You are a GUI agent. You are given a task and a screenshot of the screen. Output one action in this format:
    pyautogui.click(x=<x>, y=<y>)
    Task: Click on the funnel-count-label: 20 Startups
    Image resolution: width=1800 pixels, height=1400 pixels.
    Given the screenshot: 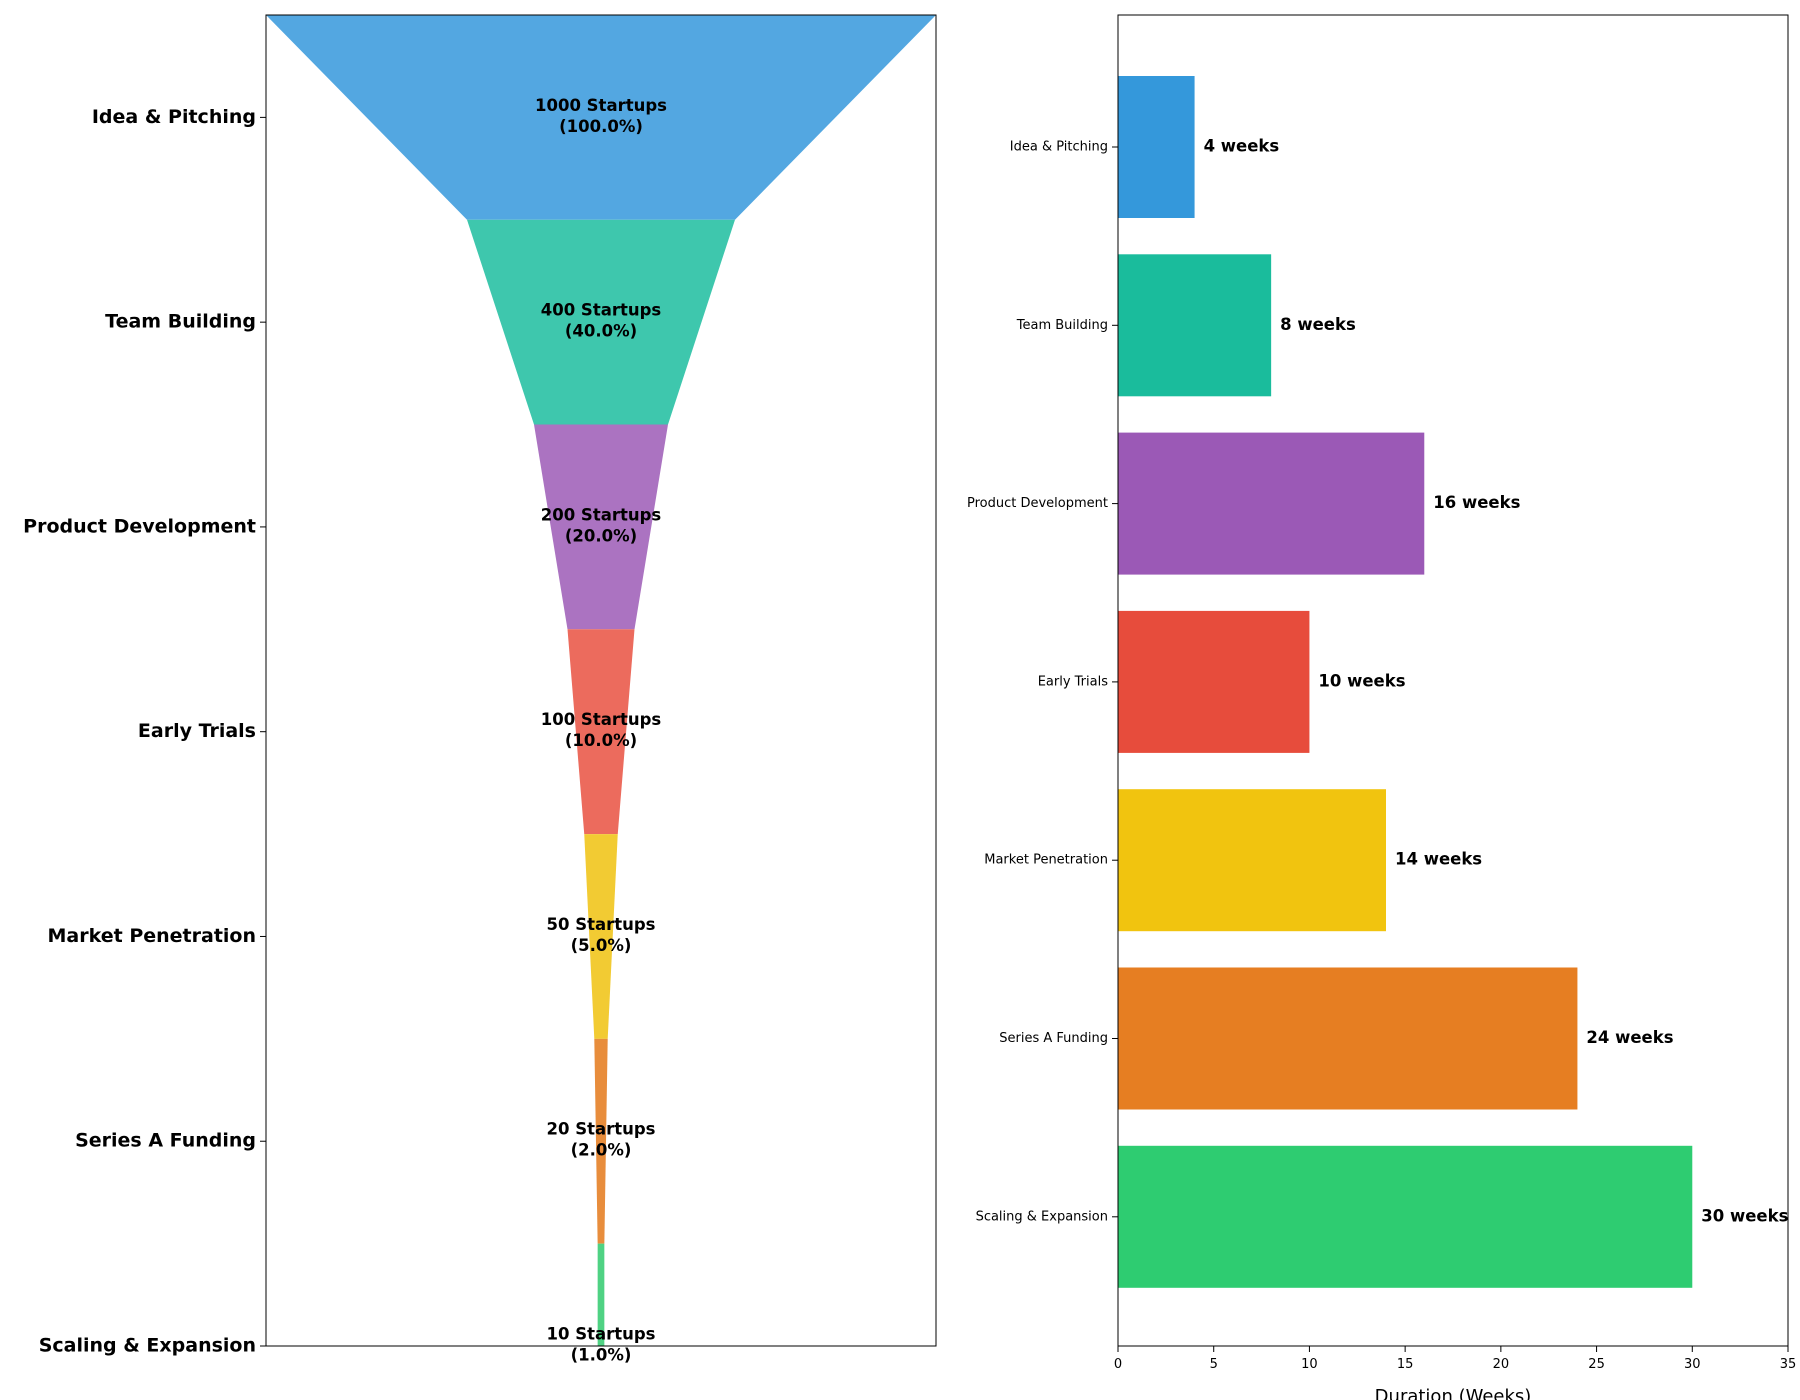 What is the action you would take?
    pyautogui.click(x=600, y=1129)
    